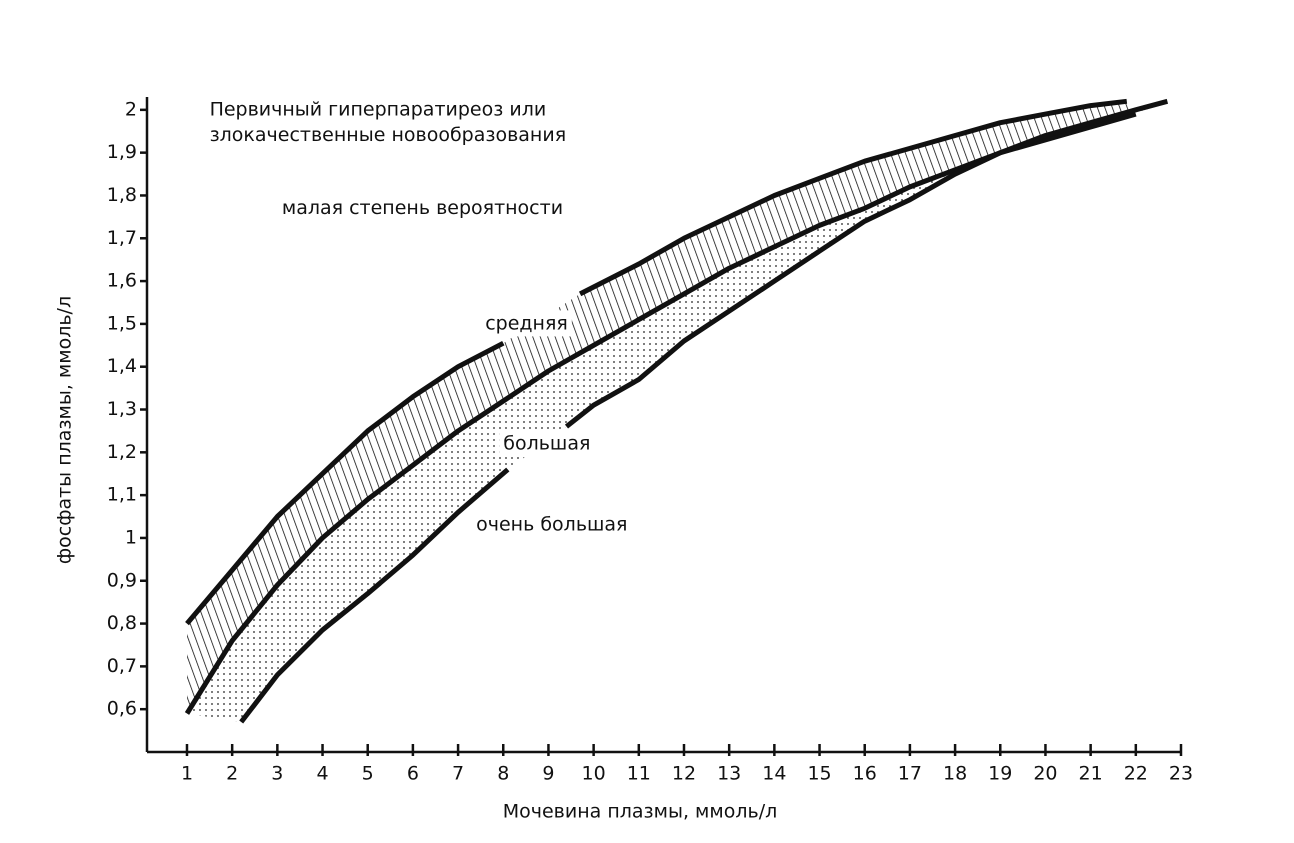  I want to click on x-tick-label: 5, so click(368, 774).